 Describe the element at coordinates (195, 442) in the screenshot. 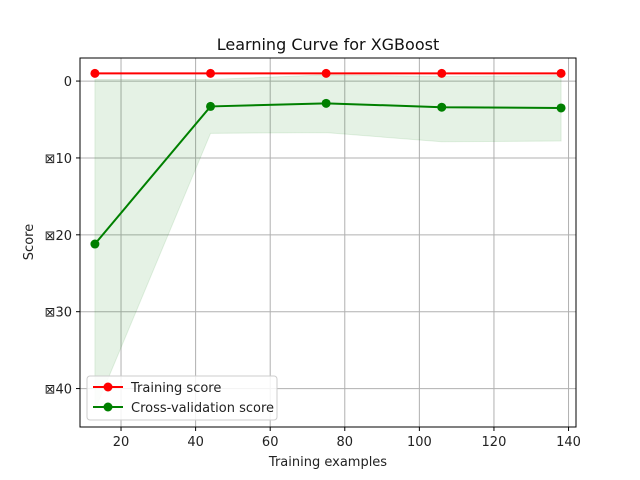

I see `x-tick-label: 40` at that location.